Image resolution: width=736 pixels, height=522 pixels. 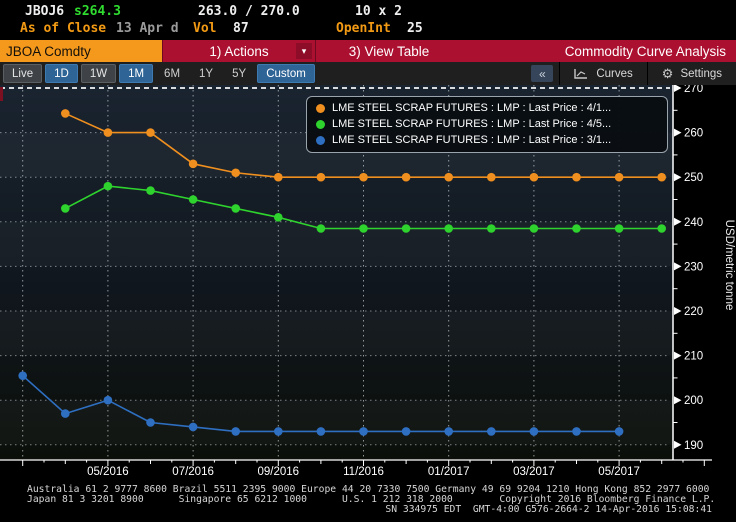 I want to click on tab-1w: 1W, so click(x=98, y=73).